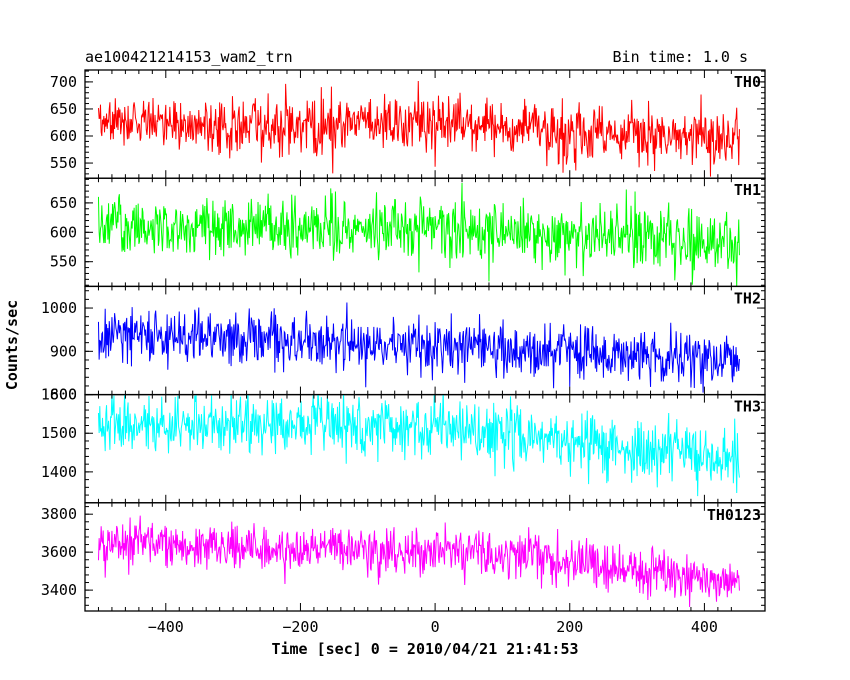 The width and height of the screenshot is (850, 680). I want to click on y-tick-label: 1600, so click(59, 395).